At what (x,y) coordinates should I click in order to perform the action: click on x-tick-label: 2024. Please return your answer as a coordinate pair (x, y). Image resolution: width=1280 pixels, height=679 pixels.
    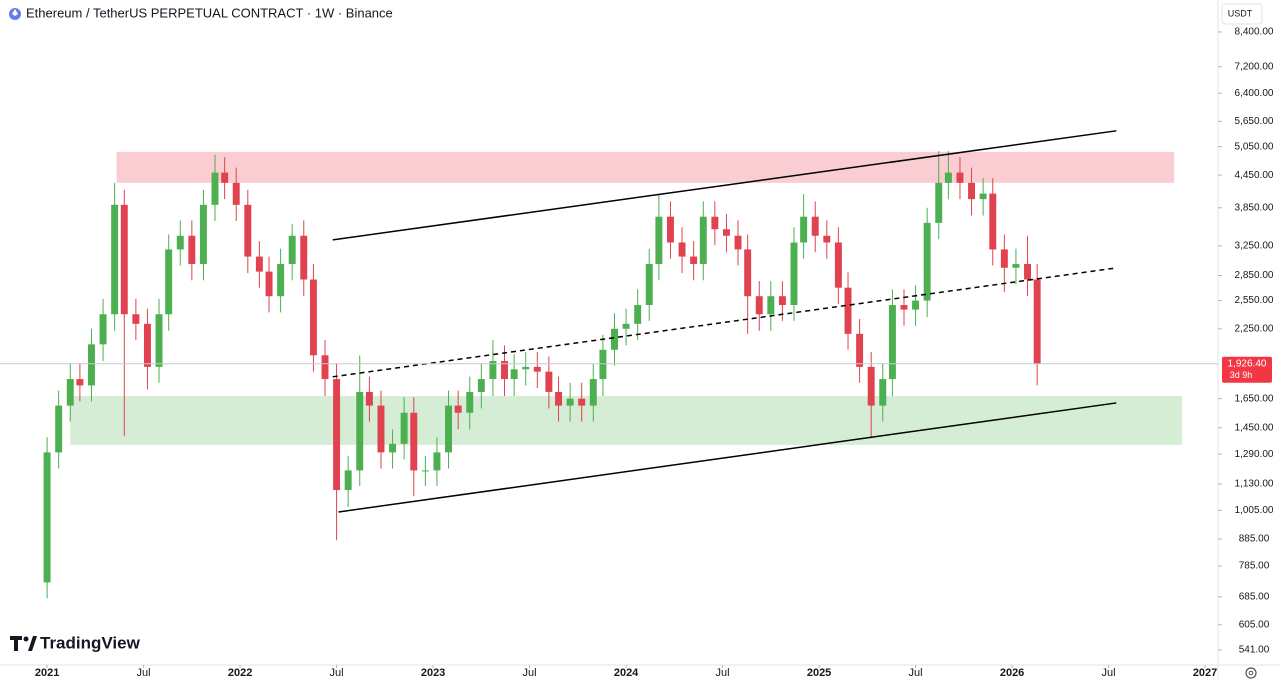
    Looking at the image, I should click on (626, 673).